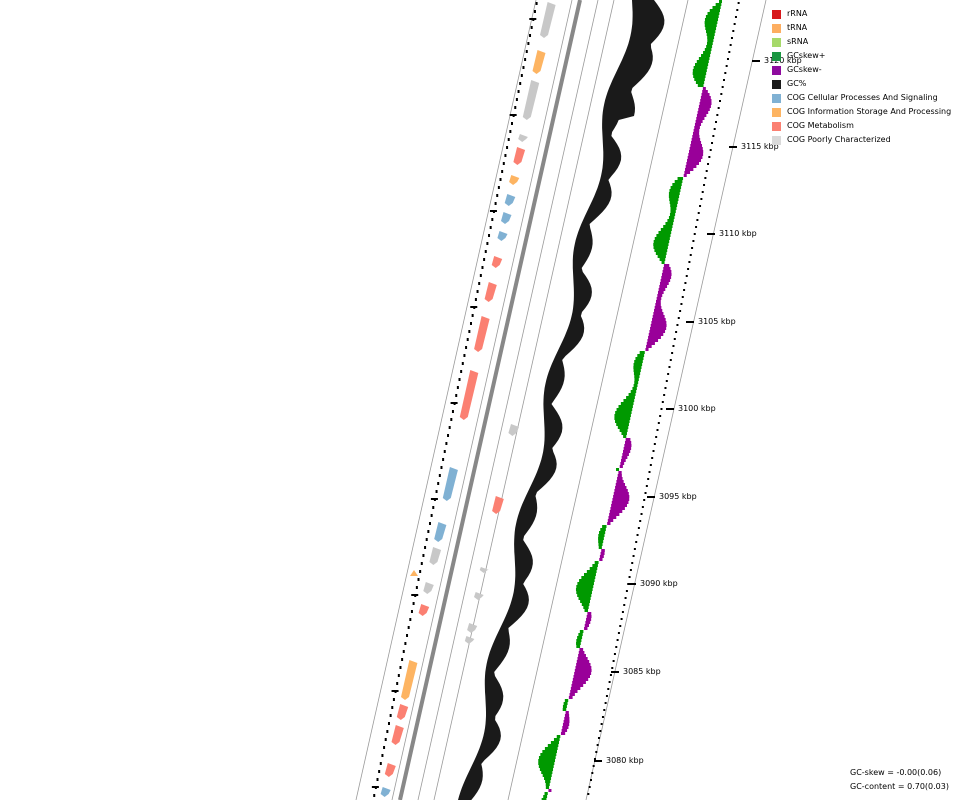  What do you see at coordinates (474, 307) in the screenshot?
I see `scale-ring-major-tick` at bounding box center [474, 307].